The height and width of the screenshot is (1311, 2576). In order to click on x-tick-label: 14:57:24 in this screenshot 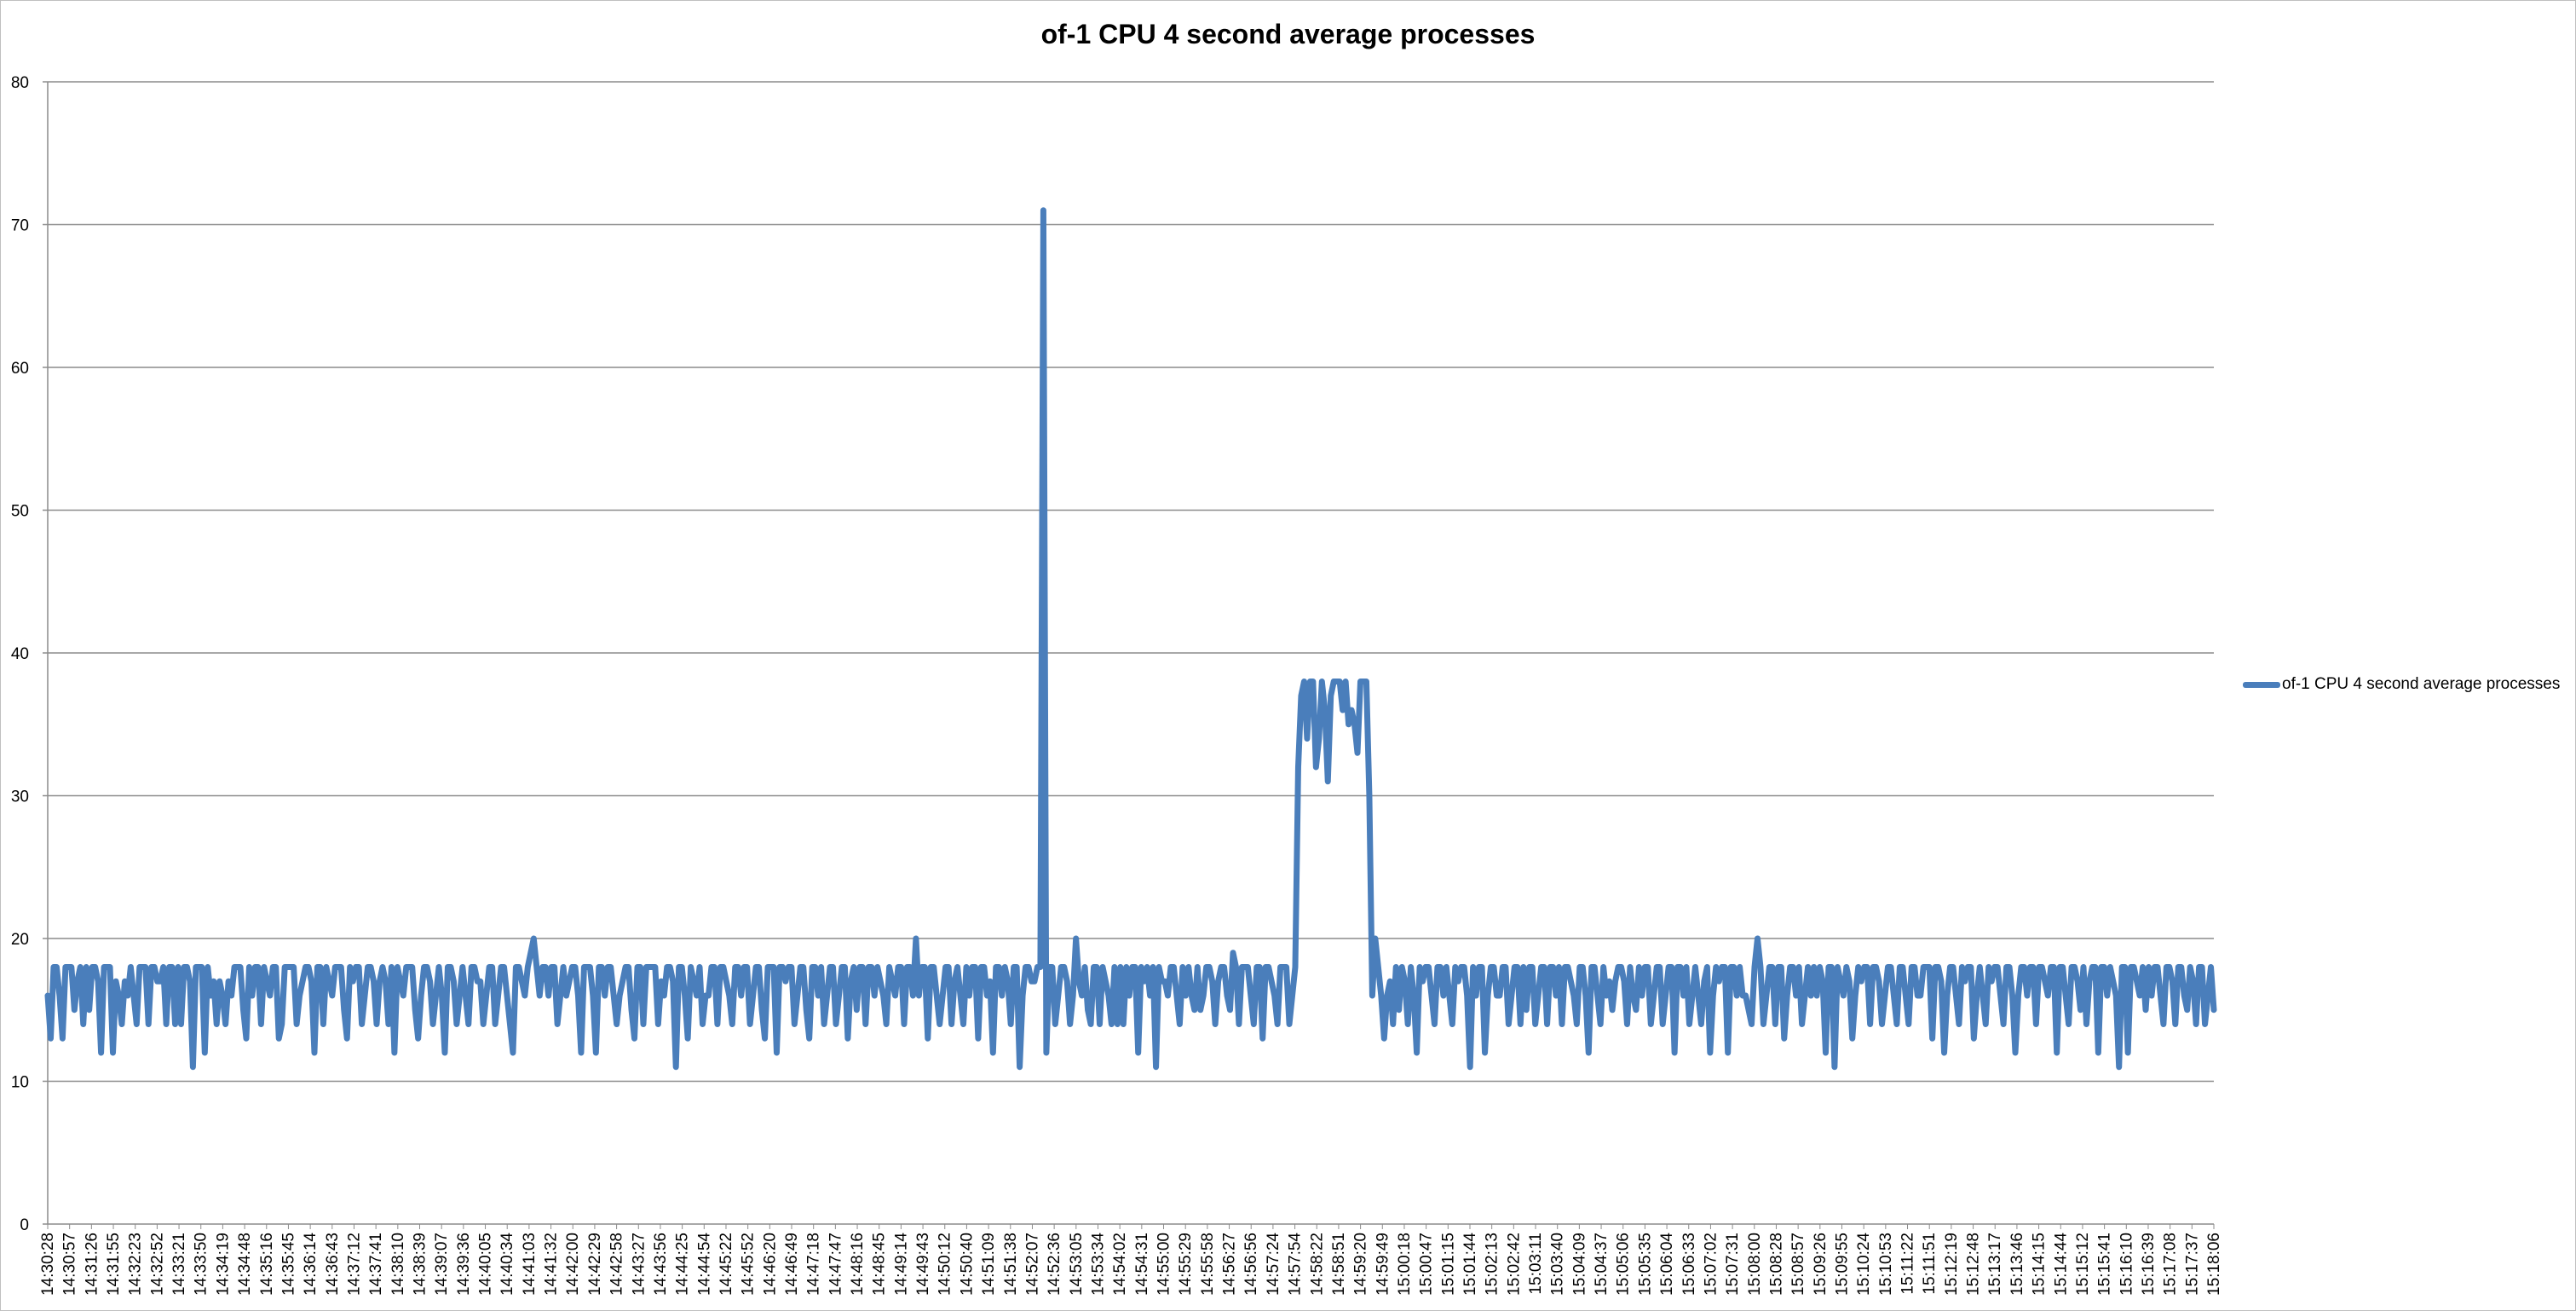, I will do `click(1273, 1264)`.